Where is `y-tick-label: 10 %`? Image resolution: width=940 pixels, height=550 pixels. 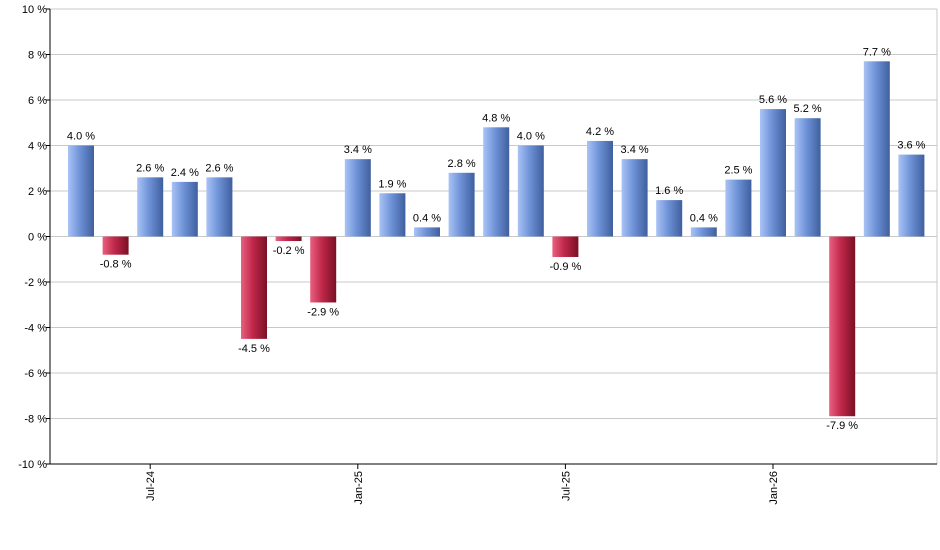 y-tick-label: 10 % is located at coordinates (34, 10).